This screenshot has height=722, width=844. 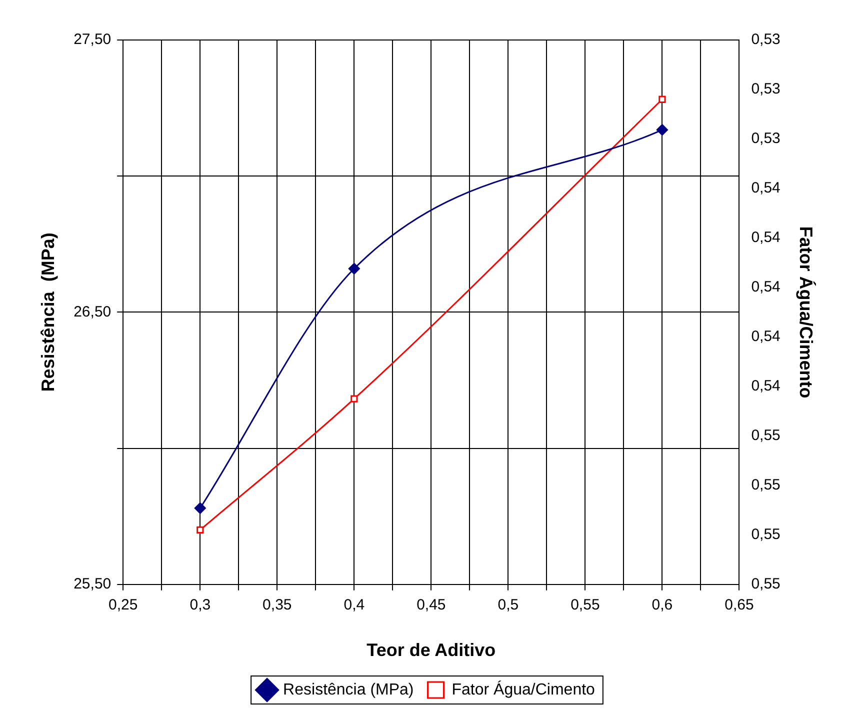 What do you see at coordinates (277, 605) in the screenshot?
I see `x-tick-label: 0,35` at bounding box center [277, 605].